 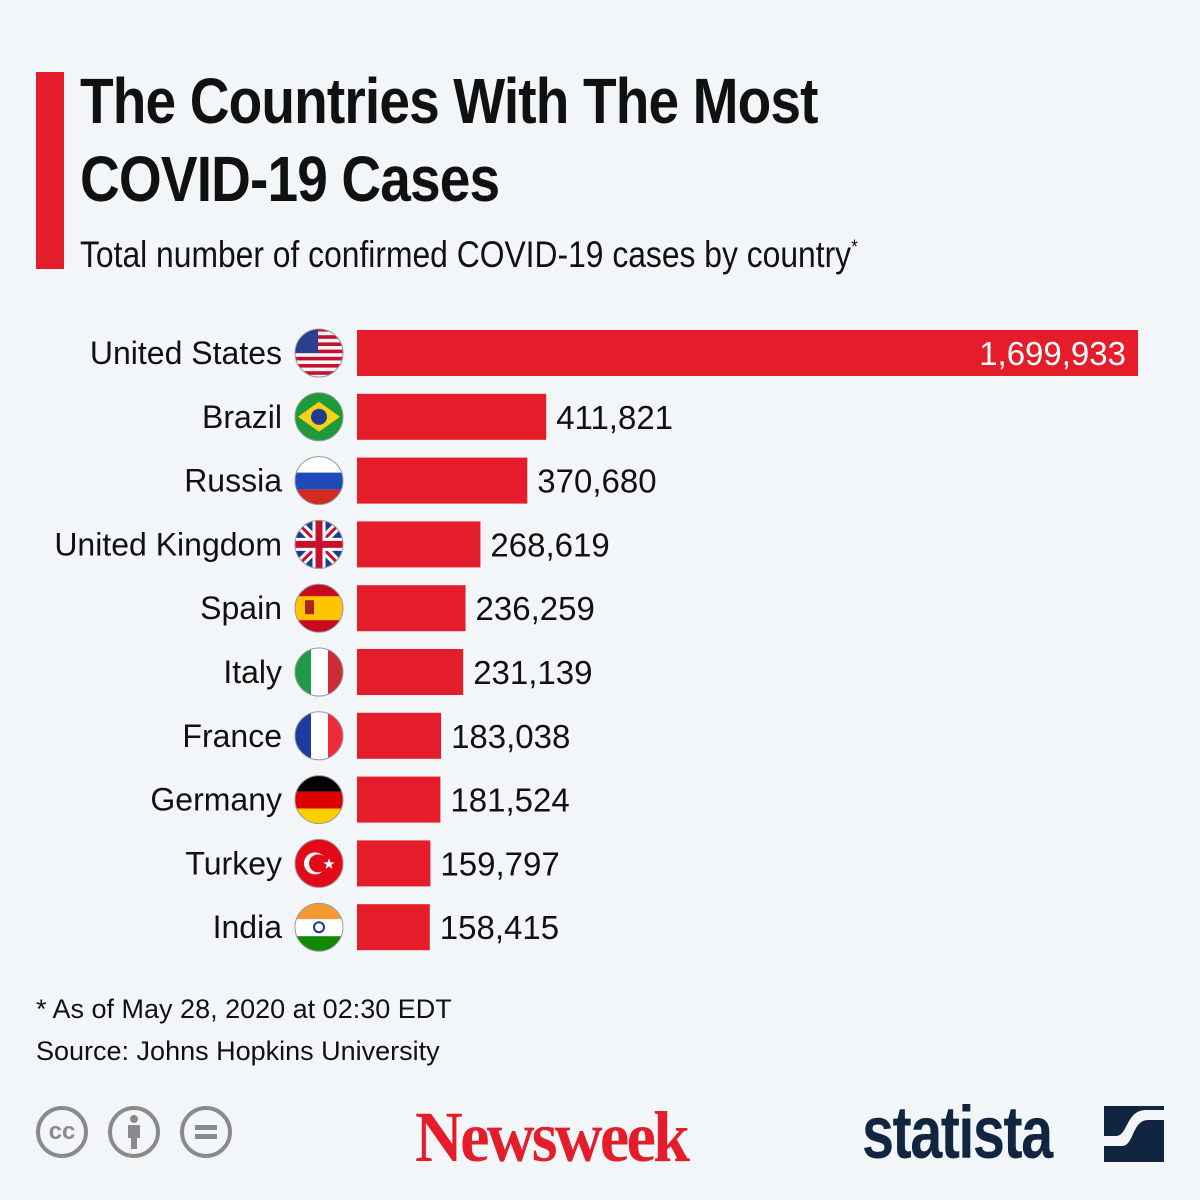 I want to click on footnote: * As of May 28, 2020 at 02:30 EDT, so click(x=244, y=1009).